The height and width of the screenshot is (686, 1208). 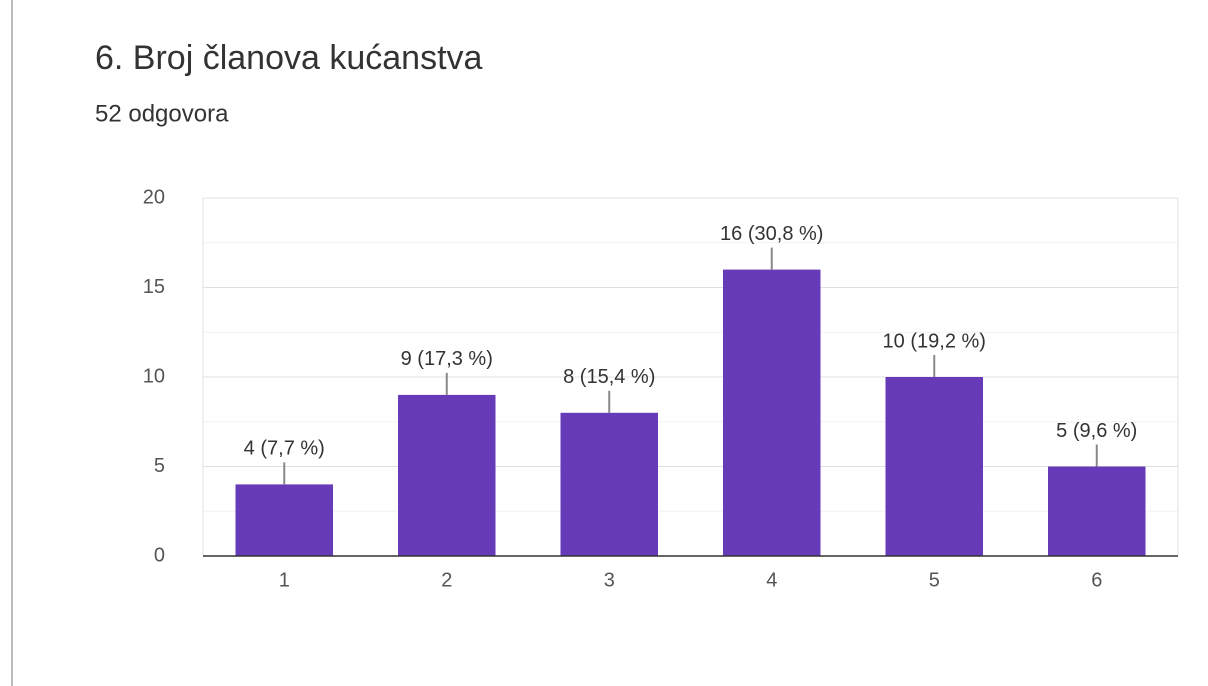 I want to click on y-tick-label: 5, so click(x=159, y=466).